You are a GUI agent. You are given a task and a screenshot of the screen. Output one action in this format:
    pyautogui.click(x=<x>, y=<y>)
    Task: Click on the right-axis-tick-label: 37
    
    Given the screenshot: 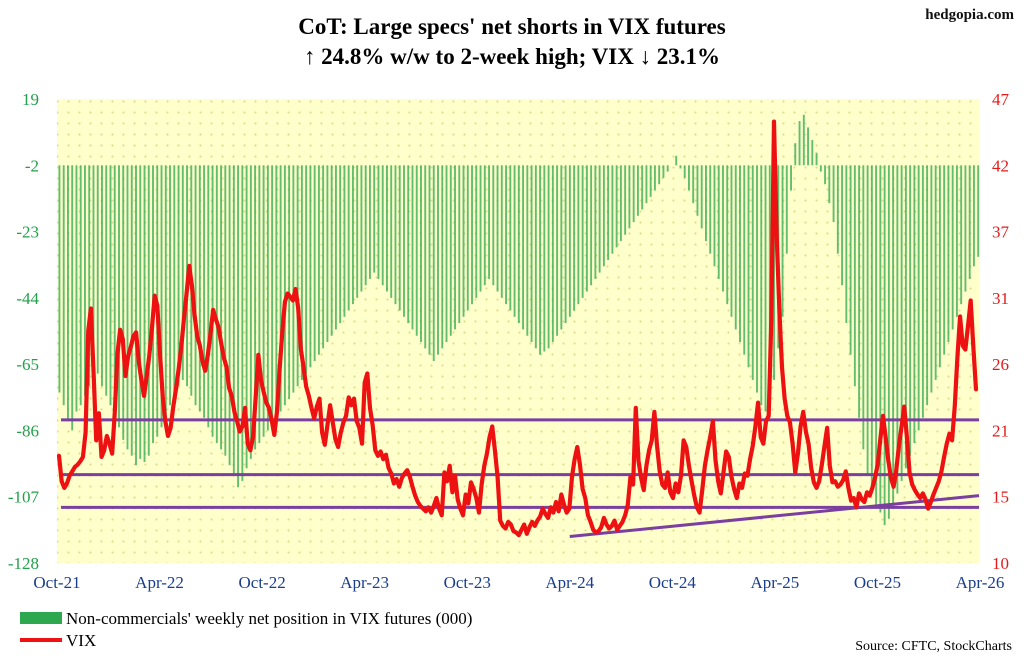 What is the action you would take?
    pyautogui.click(x=1001, y=232)
    